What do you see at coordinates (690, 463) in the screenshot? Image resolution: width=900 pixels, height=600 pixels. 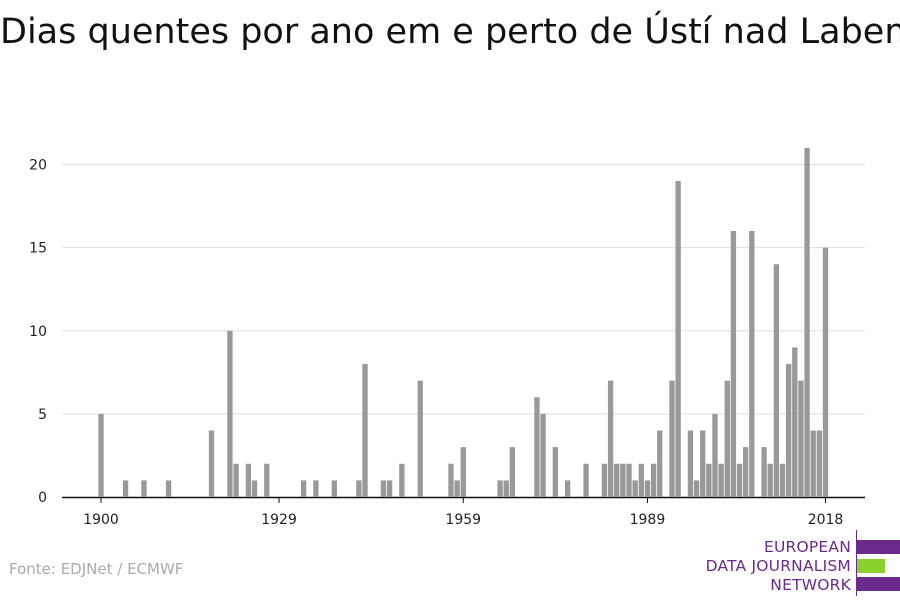 I see `bar-1996` at bounding box center [690, 463].